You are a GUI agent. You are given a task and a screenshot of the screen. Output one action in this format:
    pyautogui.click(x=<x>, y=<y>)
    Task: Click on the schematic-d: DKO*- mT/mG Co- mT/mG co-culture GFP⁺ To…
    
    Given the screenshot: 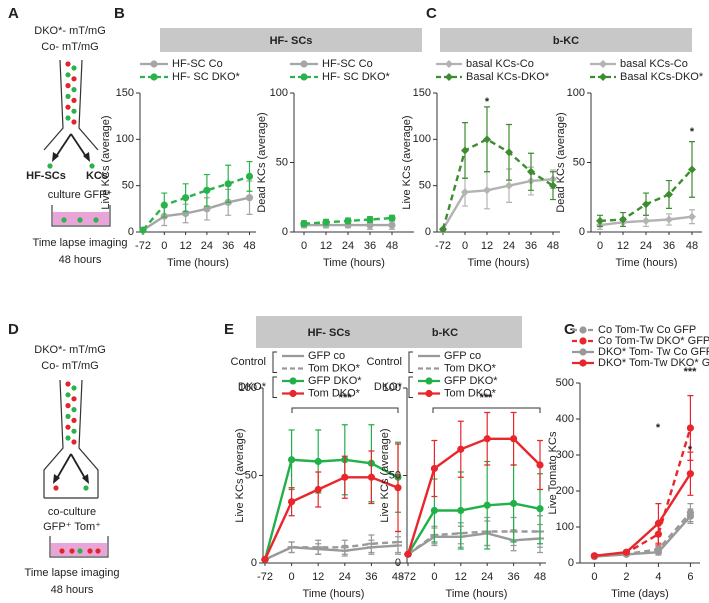 What is the action you would take?
    pyautogui.click(x=72, y=470)
    